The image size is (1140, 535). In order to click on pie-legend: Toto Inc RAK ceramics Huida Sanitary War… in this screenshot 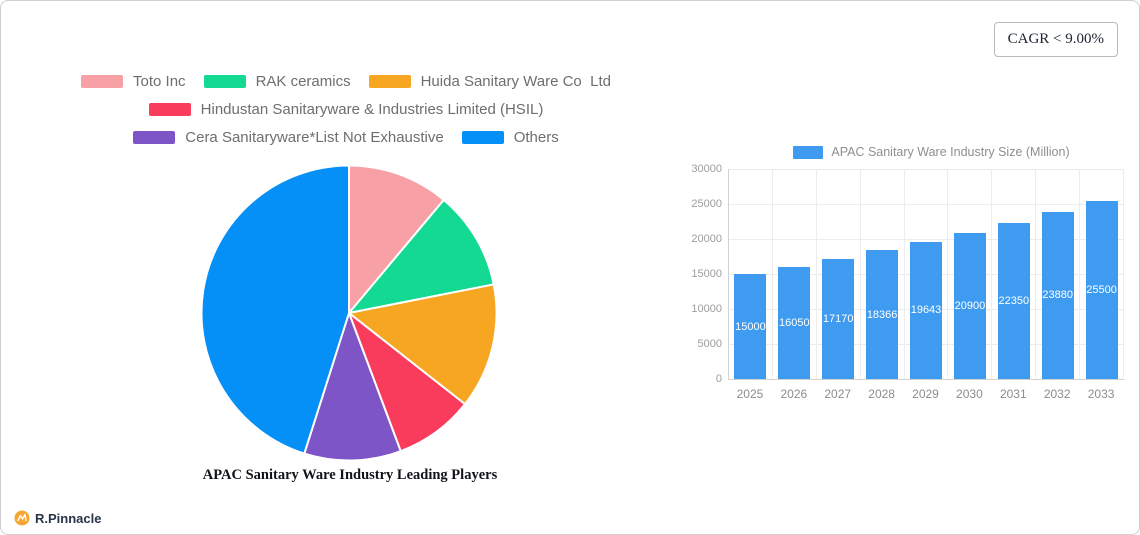, I will do `click(346, 115)`.